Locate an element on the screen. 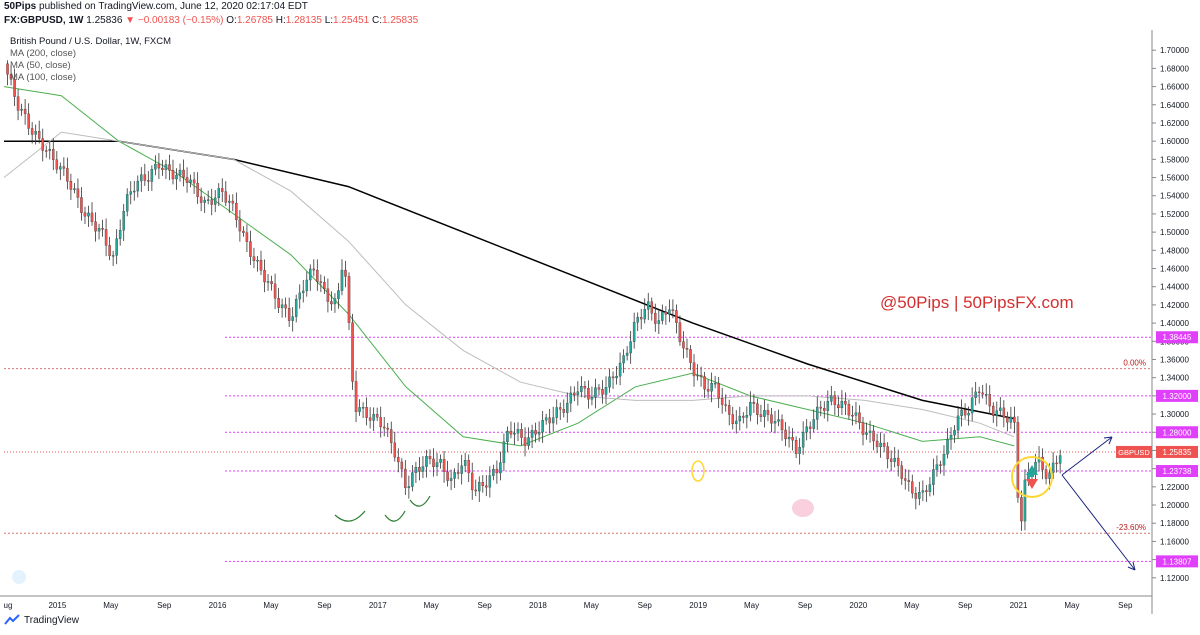 This screenshot has height=635, width=1200. level-label: 1.23738 is located at coordinates (1177, 471).